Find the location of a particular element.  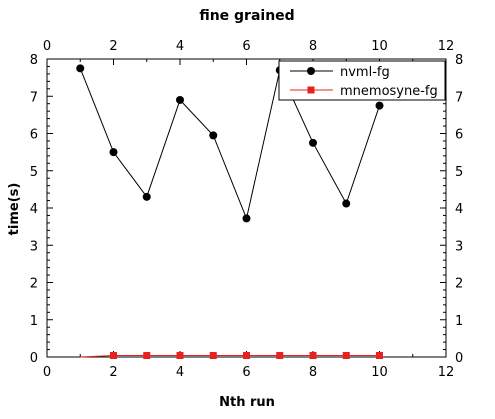

x-tick-label-bottom: 4 is located at coordinates (180, 372).